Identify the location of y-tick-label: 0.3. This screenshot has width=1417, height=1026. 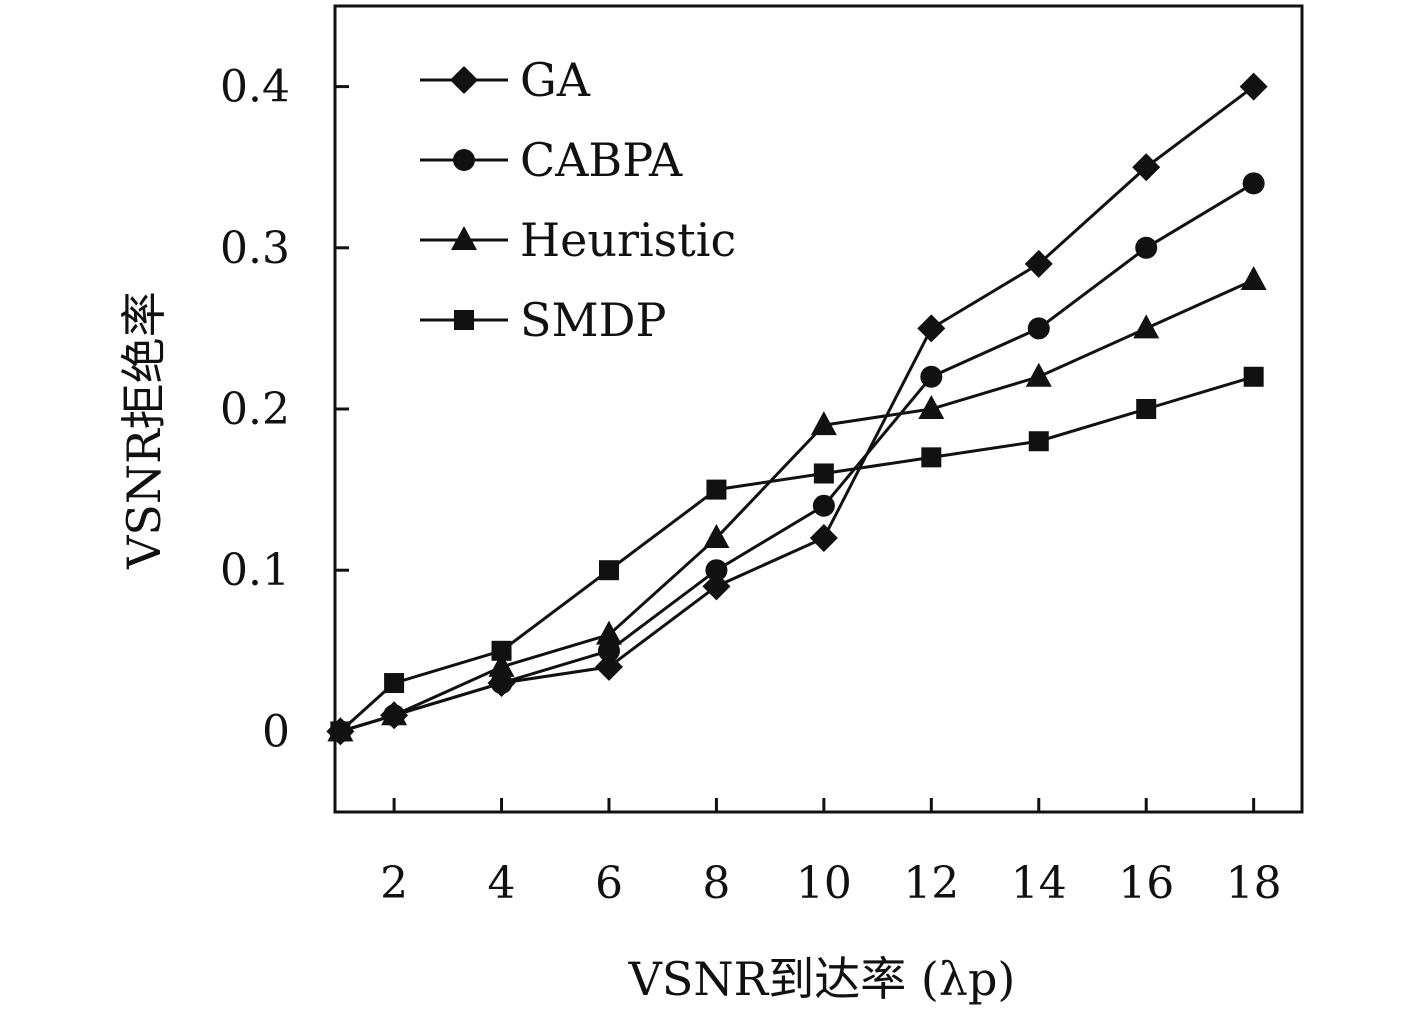
(255, 248).